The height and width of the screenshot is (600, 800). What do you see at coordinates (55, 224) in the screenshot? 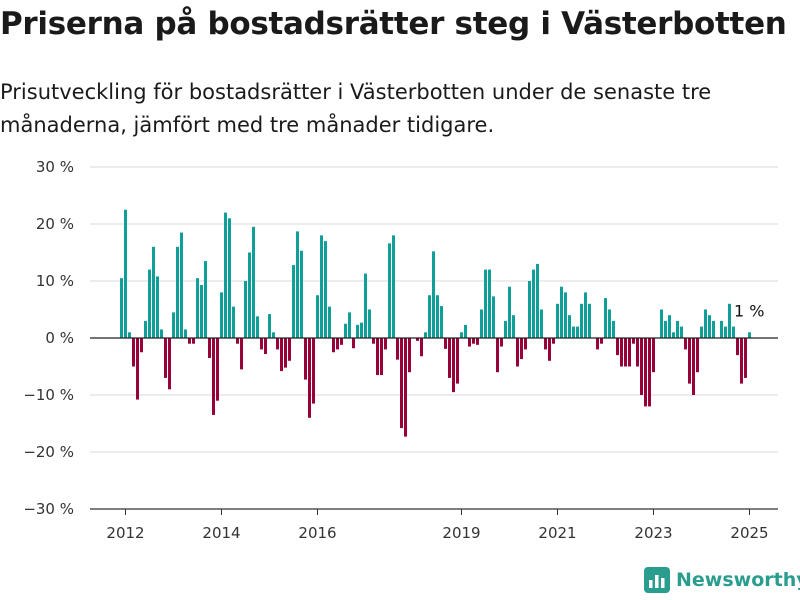
I see `y-tick-label: 20 %` at bounding box center [55, 224].